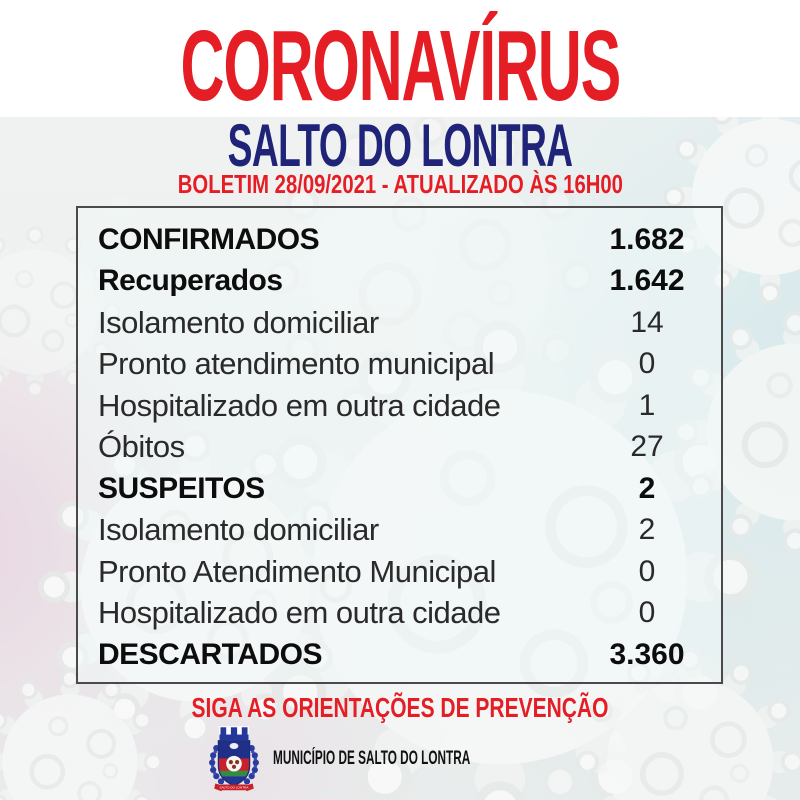  Describe the element at coordinates (234, 759) in the screenshot. I see `municipal-crest-icon: SALTO DO LONTRA` at that location.